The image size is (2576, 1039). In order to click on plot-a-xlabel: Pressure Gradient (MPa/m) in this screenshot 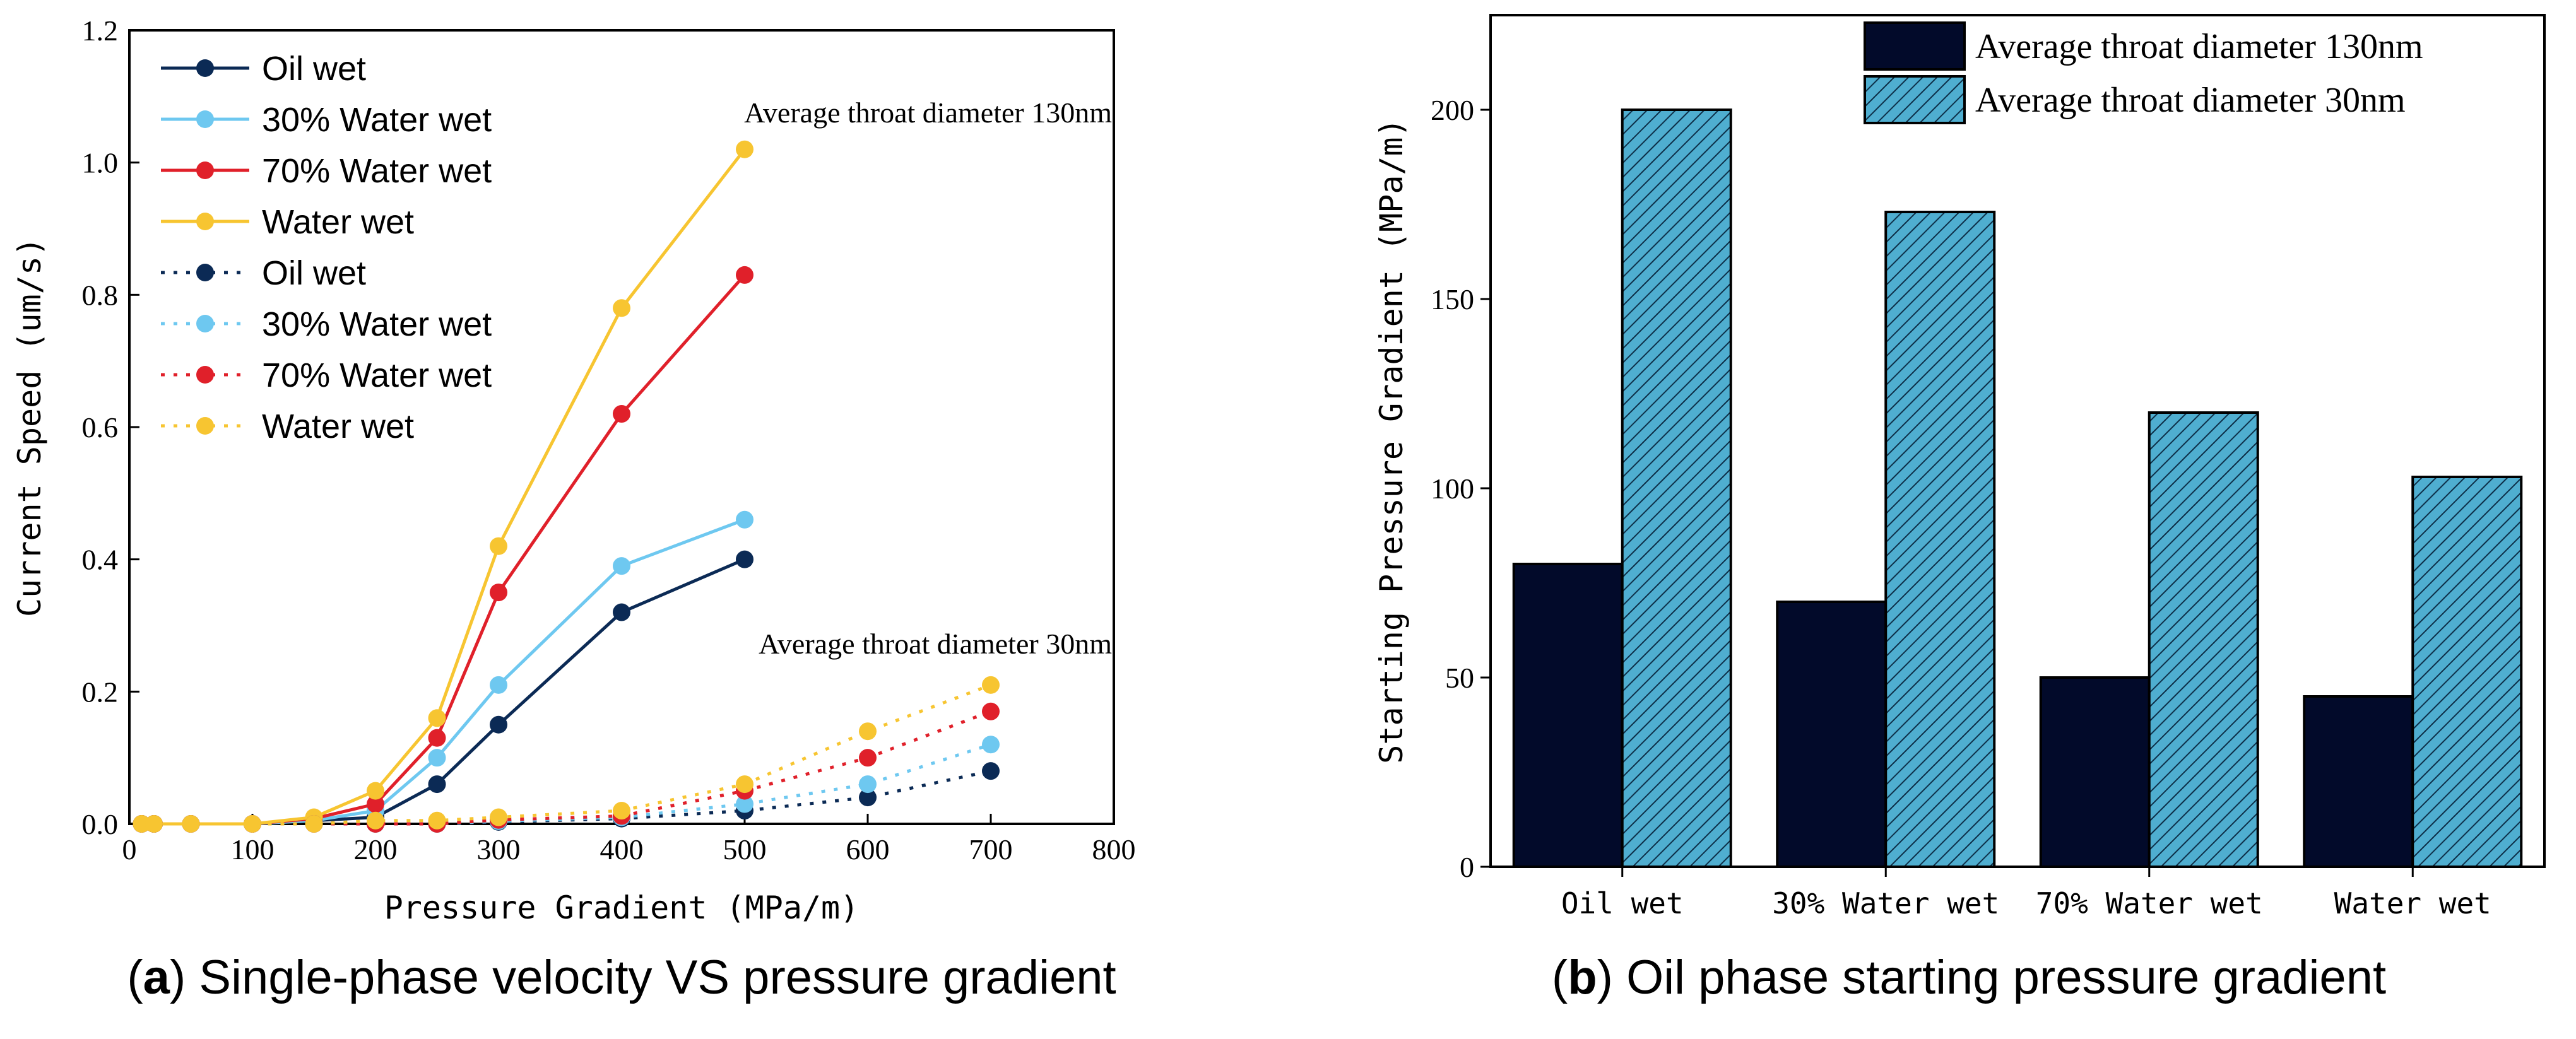, I will do `click(622, 907)`.